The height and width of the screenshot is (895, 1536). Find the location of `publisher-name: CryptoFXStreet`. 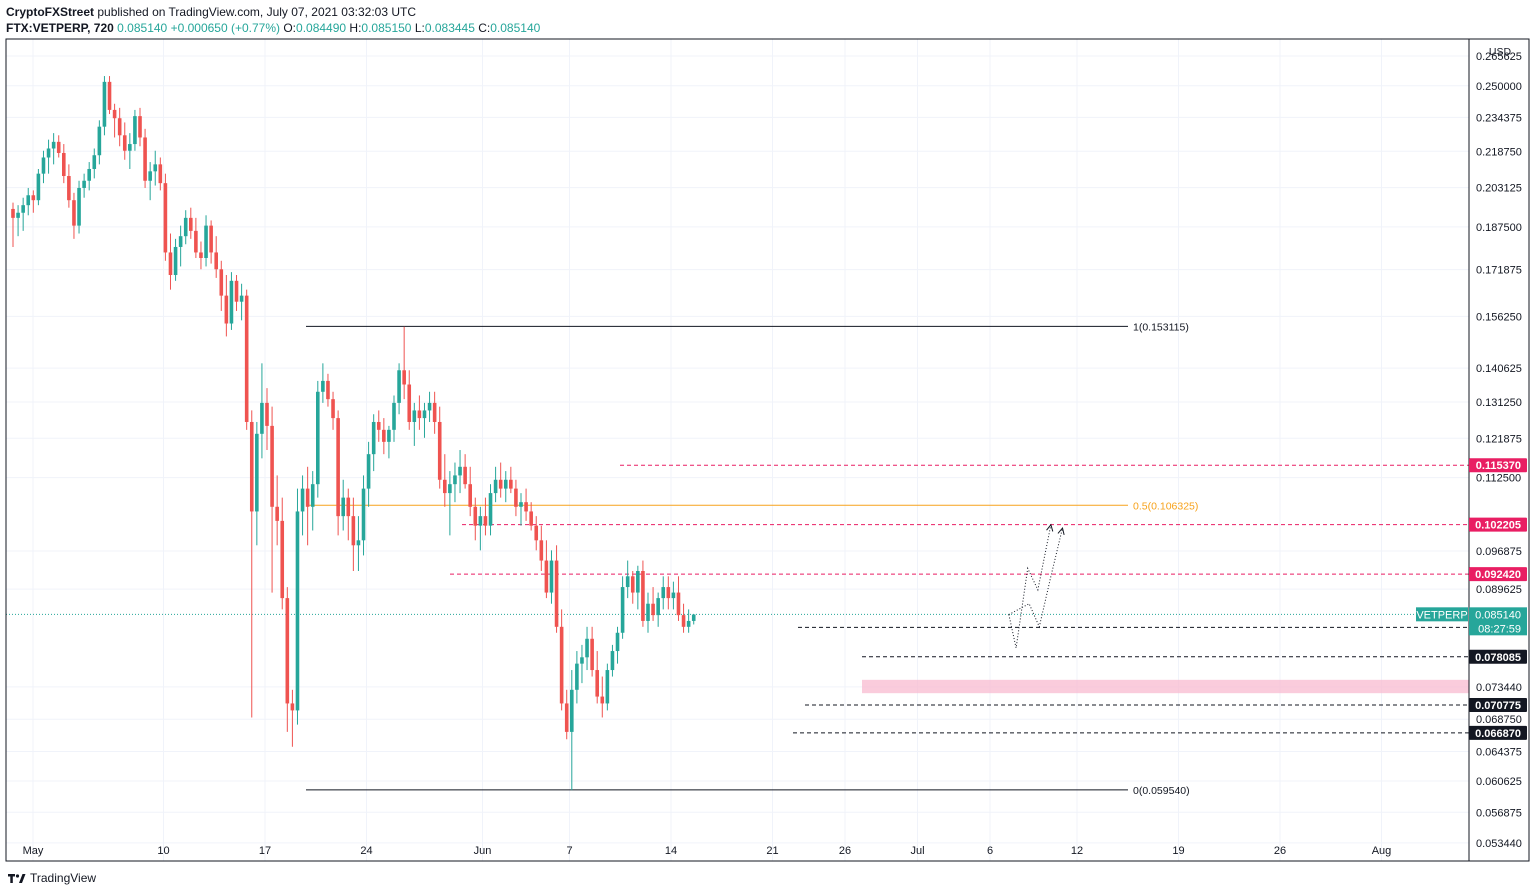

publisher-name: CryptoFXStreet is located at coordinates (50, 12).